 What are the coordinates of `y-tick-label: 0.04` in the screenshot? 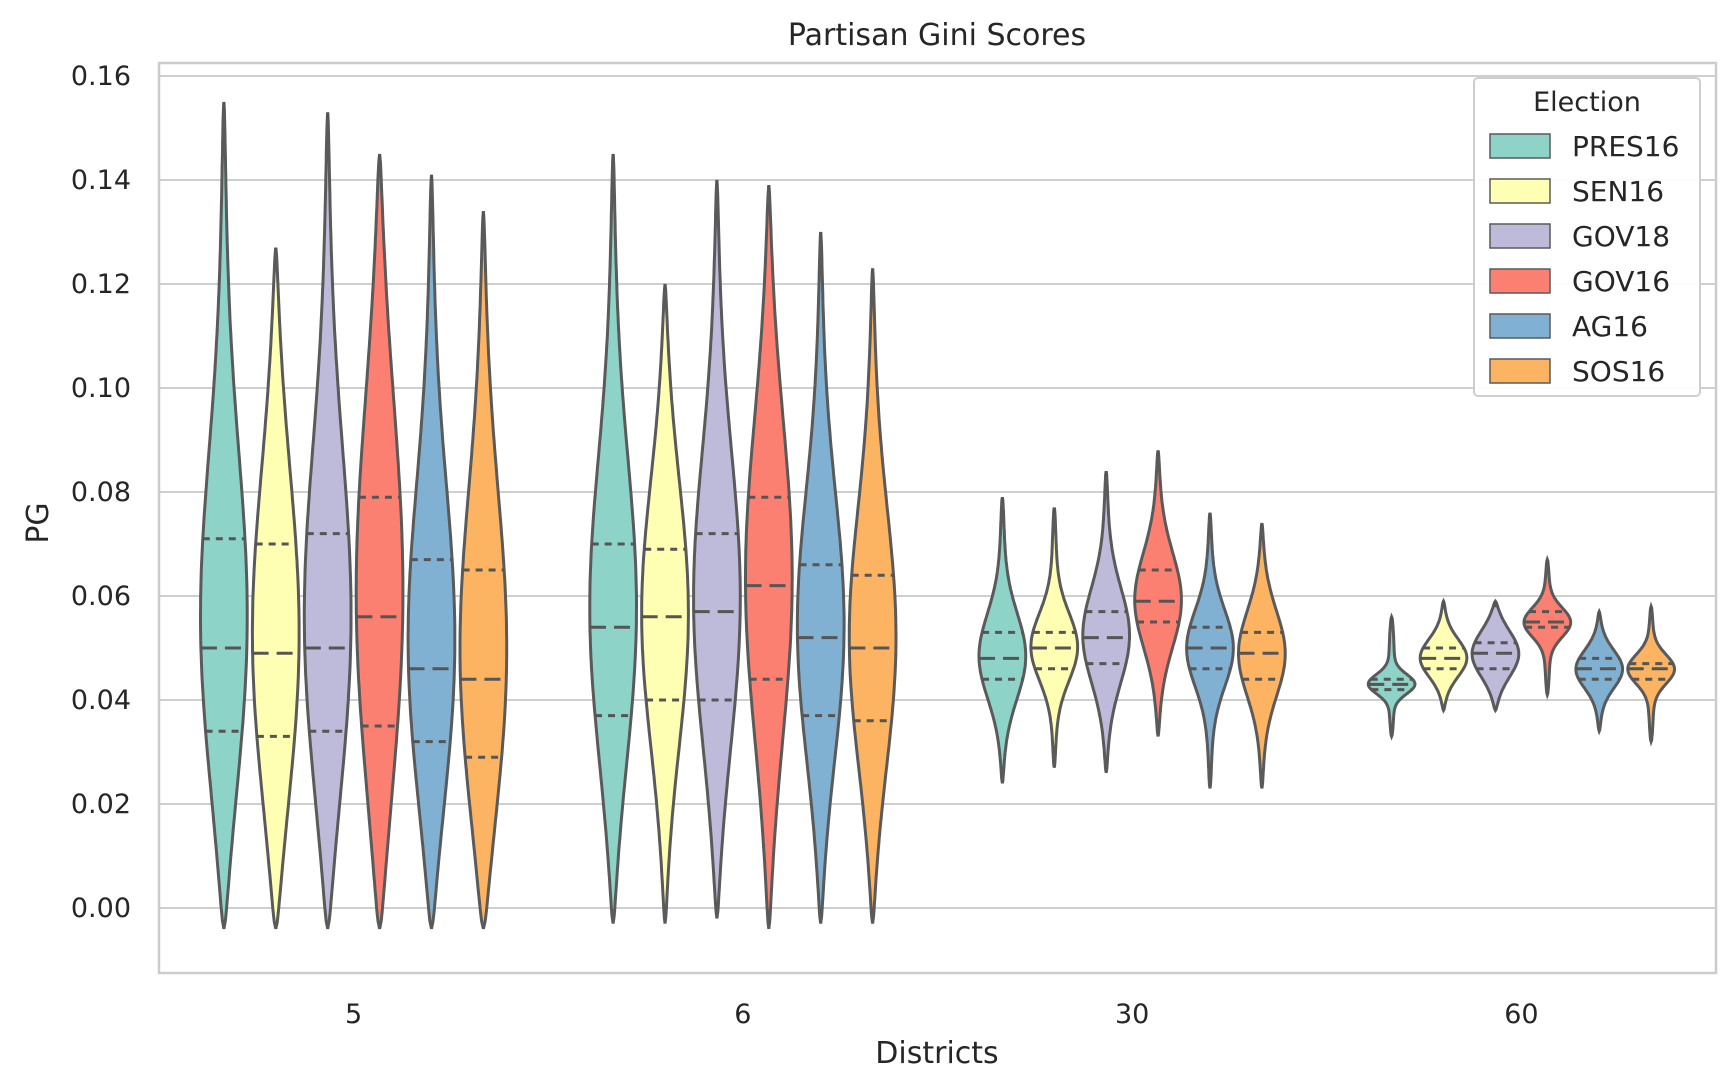 It's located at (101, 700).